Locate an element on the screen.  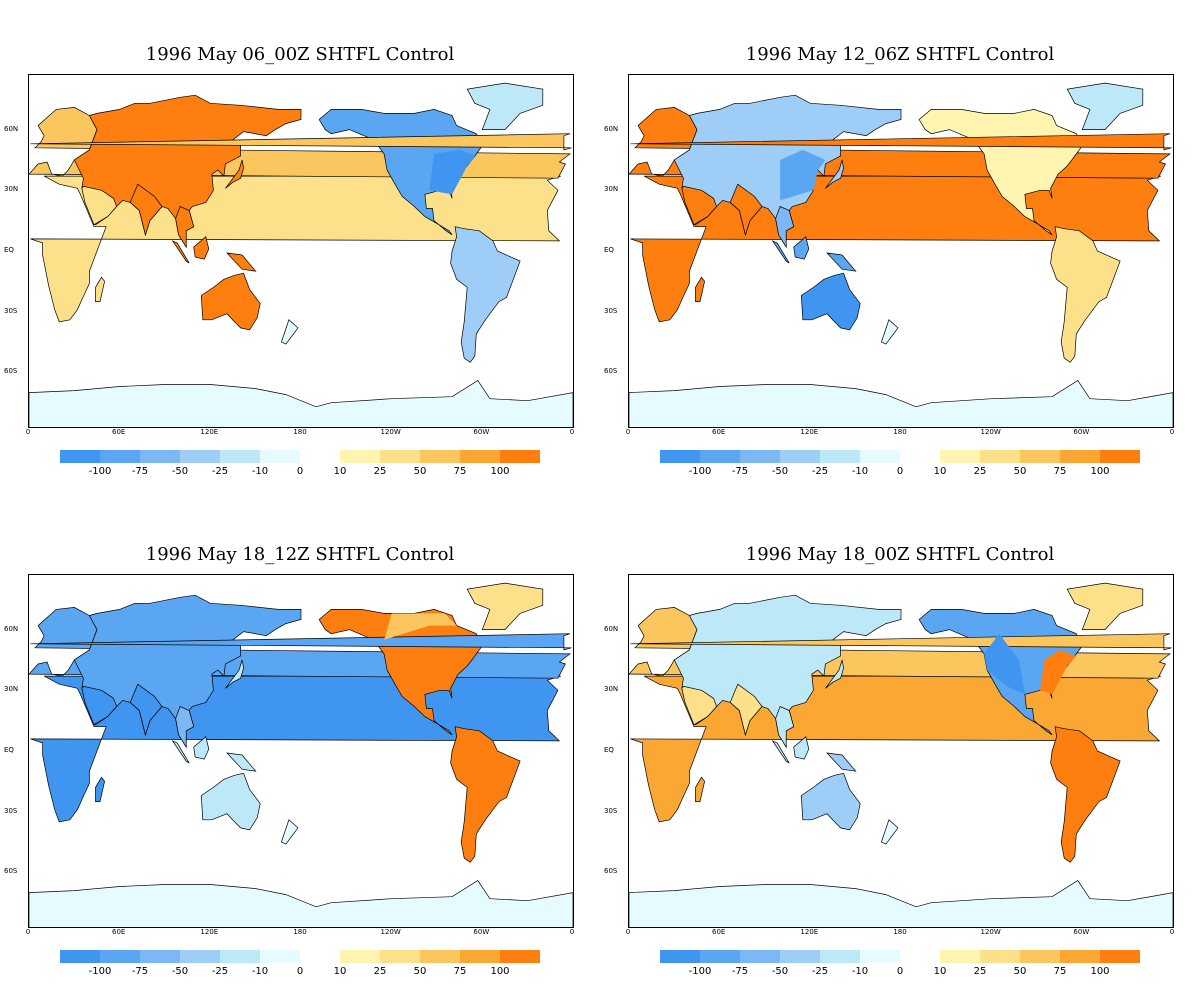
colorbar-label: -75 is located at coordinates (740, 471).